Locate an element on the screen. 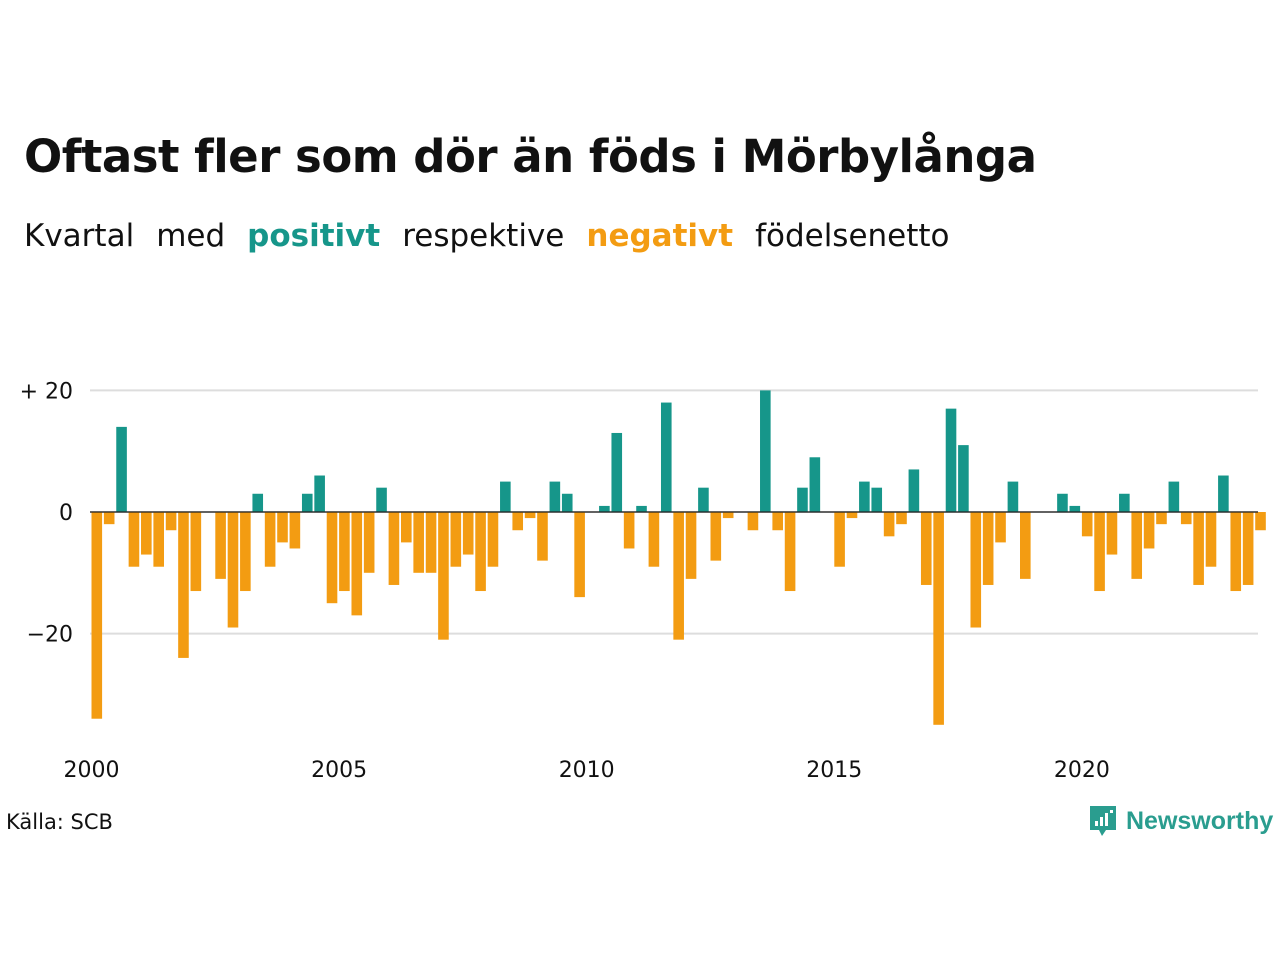 Image resolution: width=1280 pixels, height=960 pixels. newsworthy-logo: Newsworthy is located at coordinates (1180, 821).